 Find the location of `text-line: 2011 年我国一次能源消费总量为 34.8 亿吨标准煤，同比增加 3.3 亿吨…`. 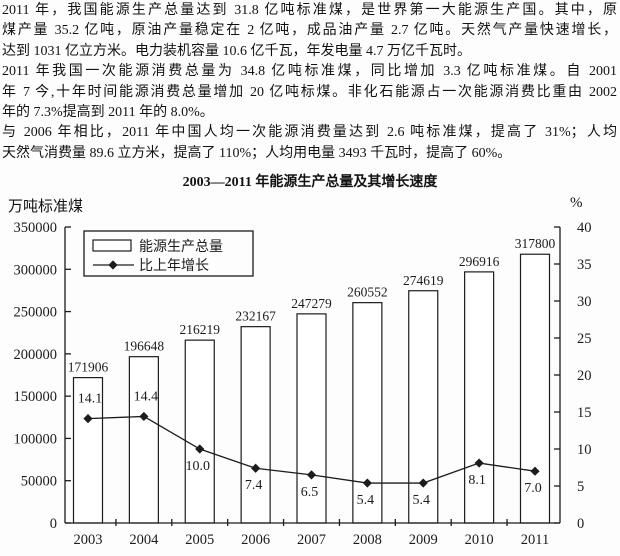

text-line: 2011 年我国一次能源消费总量为 34.8 亿吨标准煤，同比增加 3.3 亿吨… is located at coordinates (309, 72).